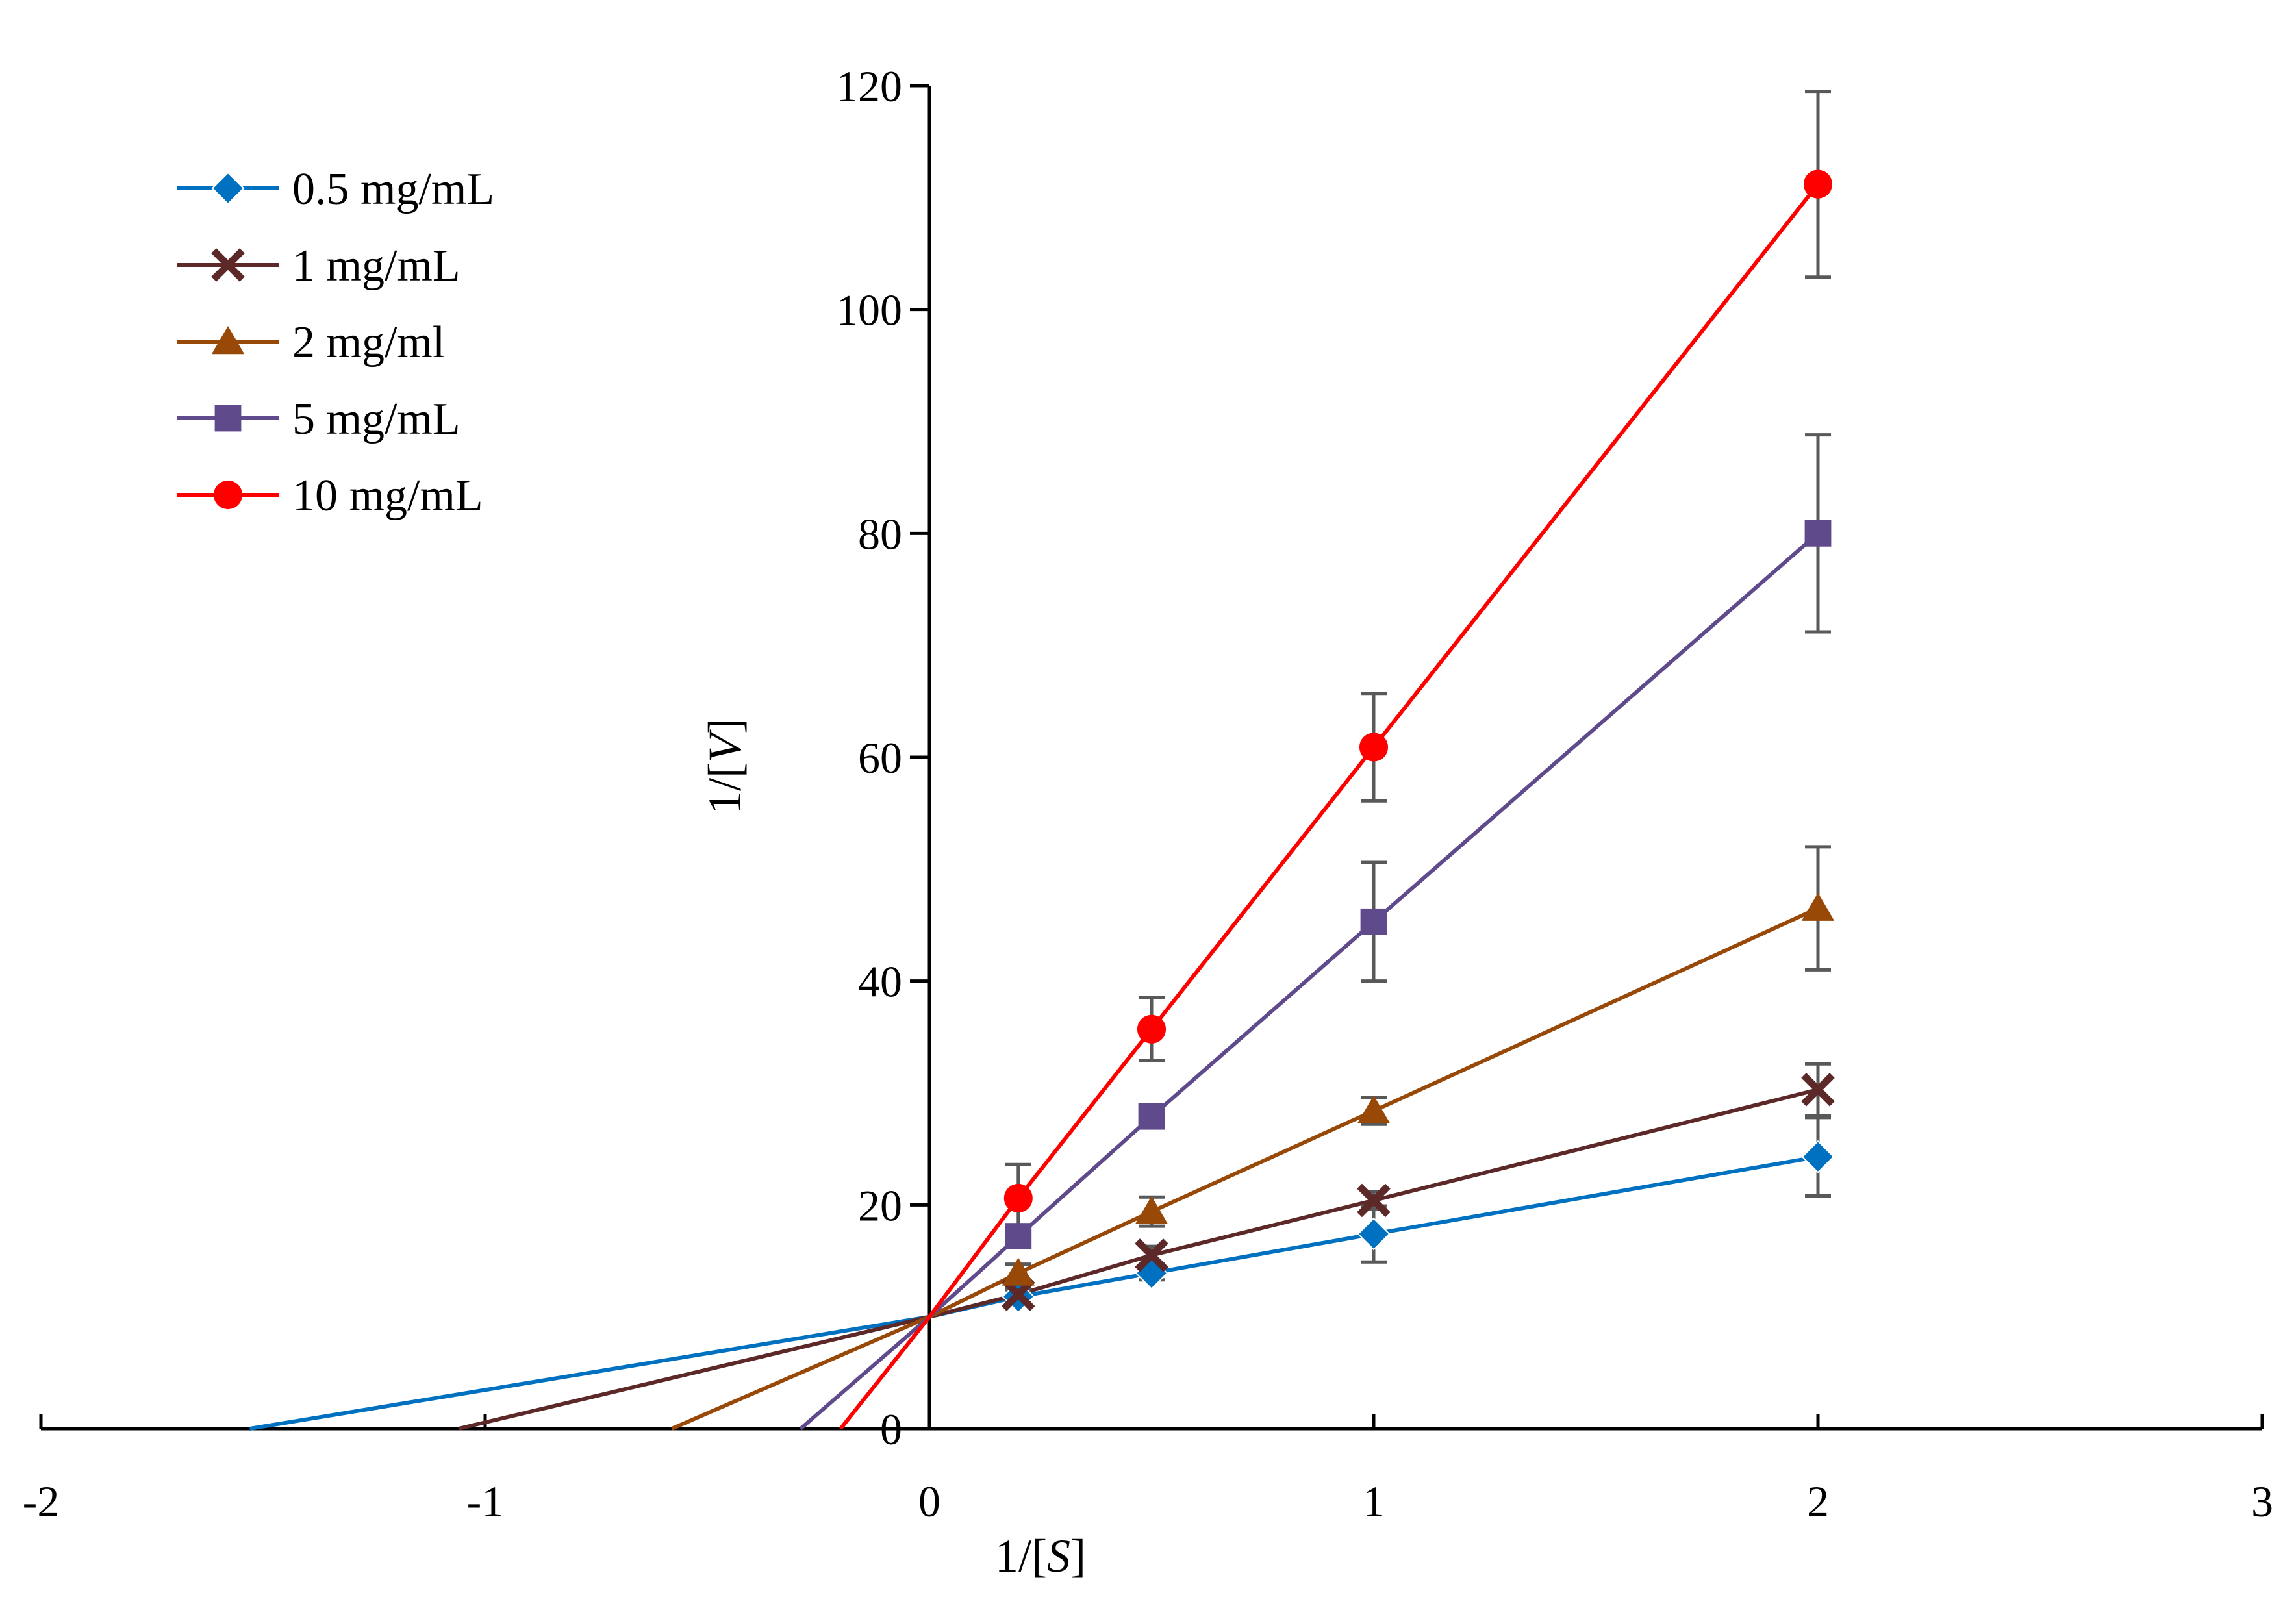  I want to click on y-tick-label: 20, so click(880, 1206).